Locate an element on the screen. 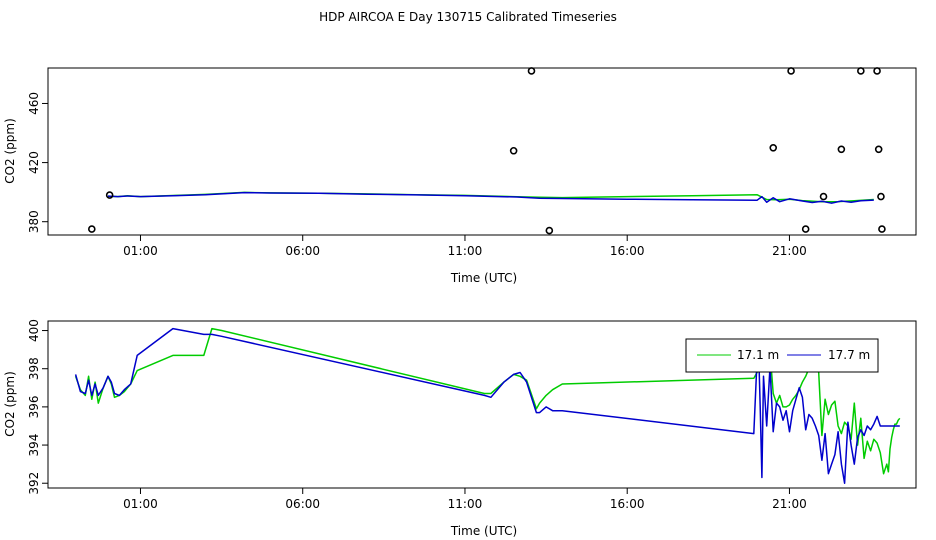  top-series-line-blue is located at coordinates (490, 197).